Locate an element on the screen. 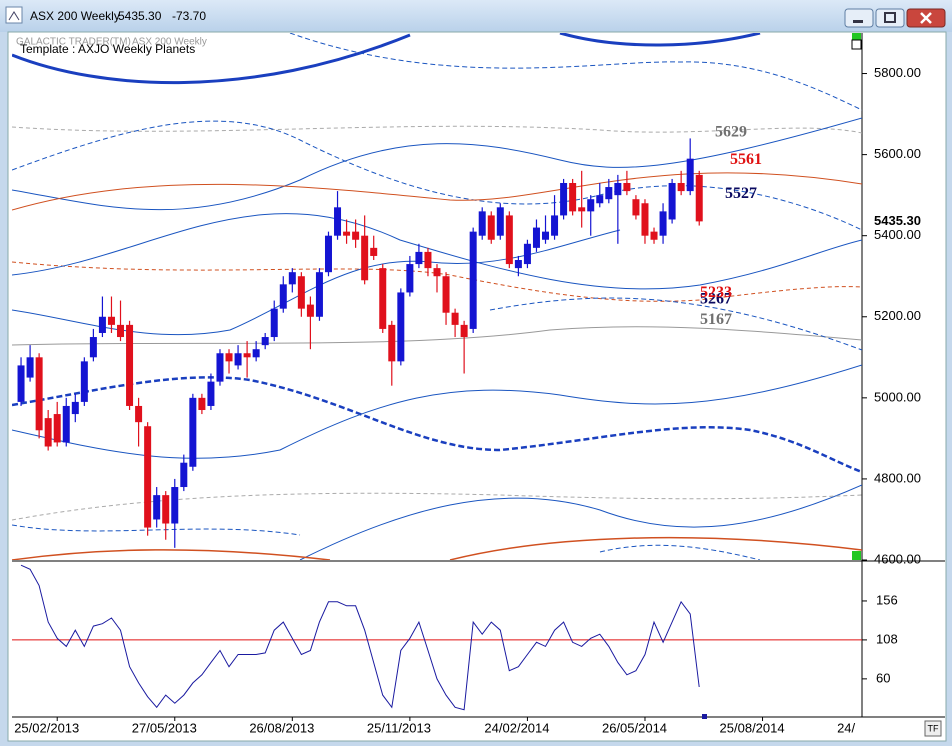  maximize-glyph is located at coordinates (890, 17).